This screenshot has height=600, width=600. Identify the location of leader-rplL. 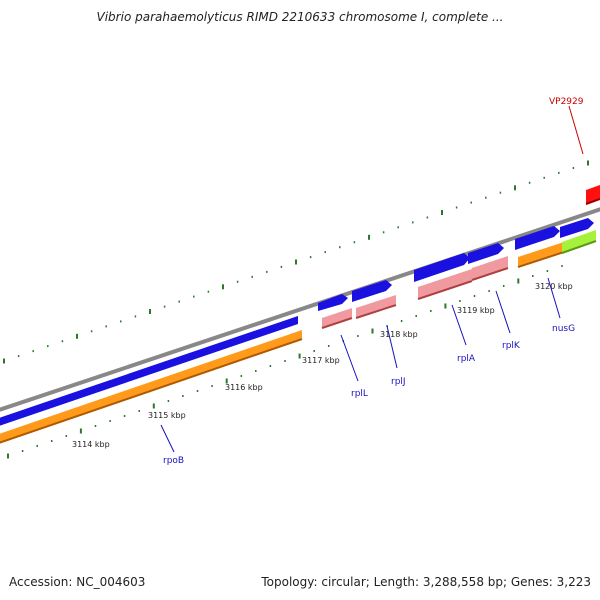
(349, 358).